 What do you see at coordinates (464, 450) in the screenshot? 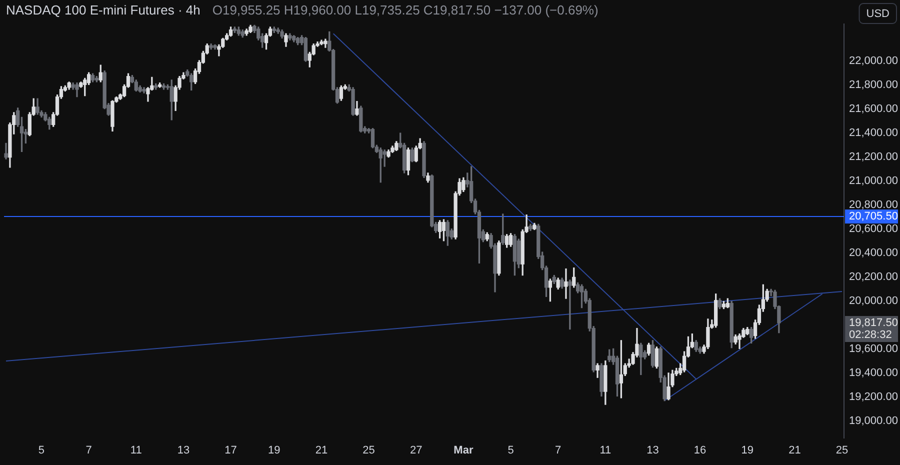
I see `x-tick-label: Mar` at bounding box center [464, 450].